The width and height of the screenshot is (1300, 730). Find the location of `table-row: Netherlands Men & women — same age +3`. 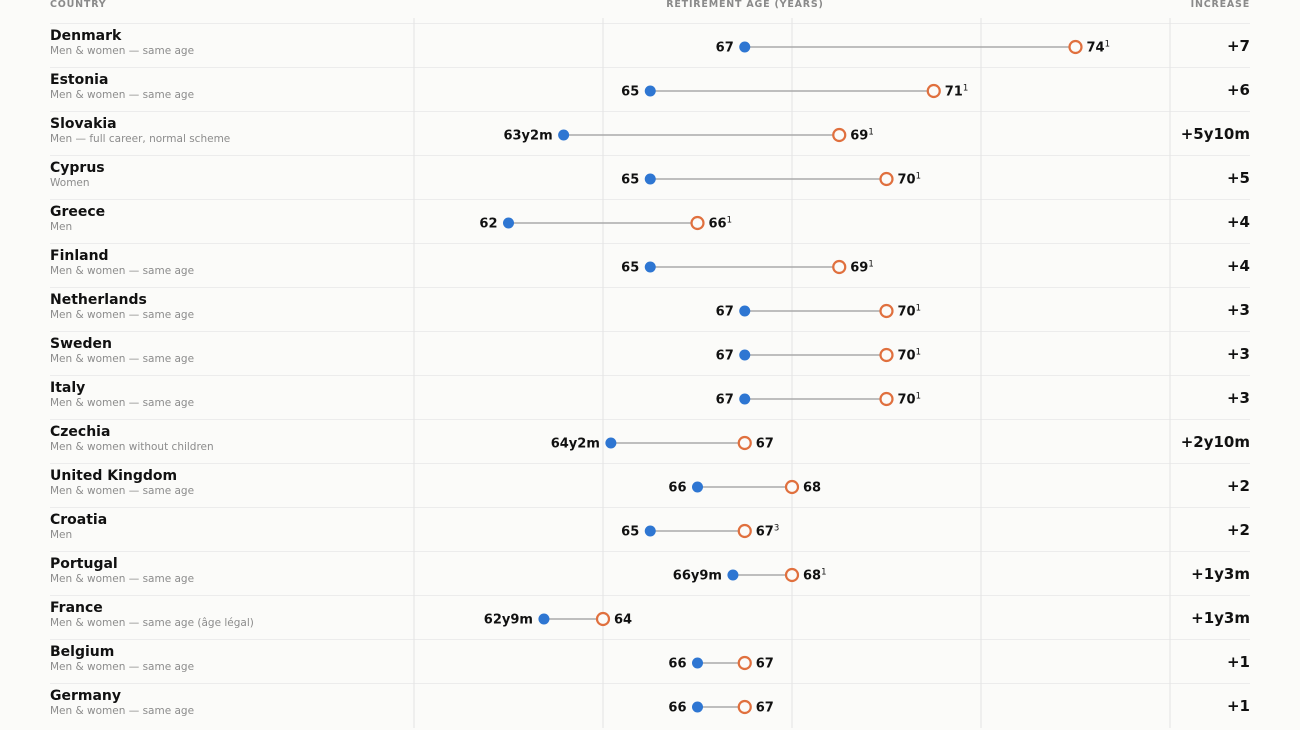

table-row: Netherlands Men & women — same age +3 is located at coordinates (650, 309).